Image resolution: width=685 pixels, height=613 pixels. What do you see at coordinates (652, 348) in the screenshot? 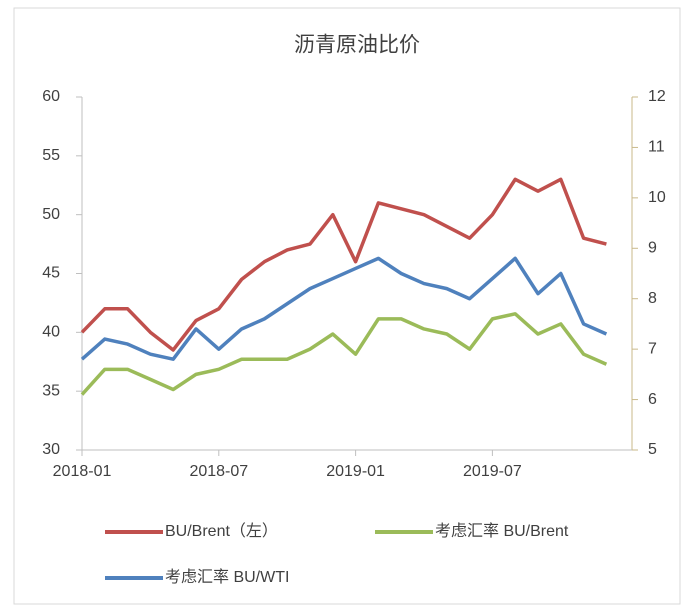
I see `y2-tick-label: 7` at bounding box center [652, 348].